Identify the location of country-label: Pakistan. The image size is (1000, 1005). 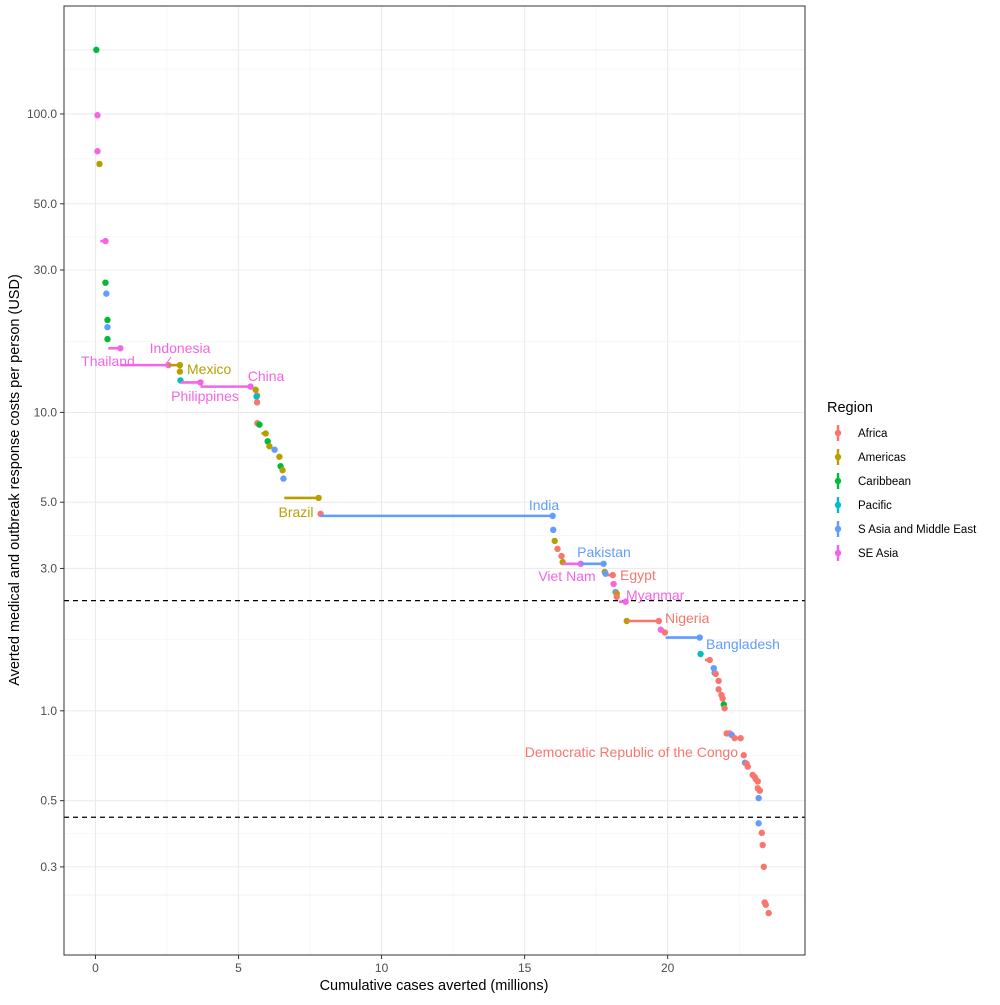
(604, 552).